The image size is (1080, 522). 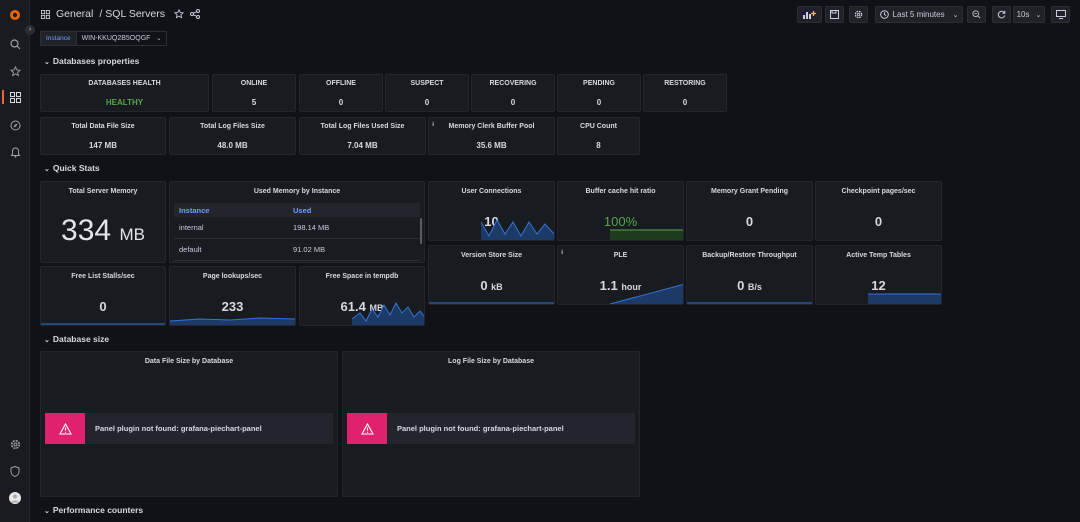 What do you see at coordinates (190, 249) in the screenshot?
I see `cell-instance: default` at bounding box center [190, 249].